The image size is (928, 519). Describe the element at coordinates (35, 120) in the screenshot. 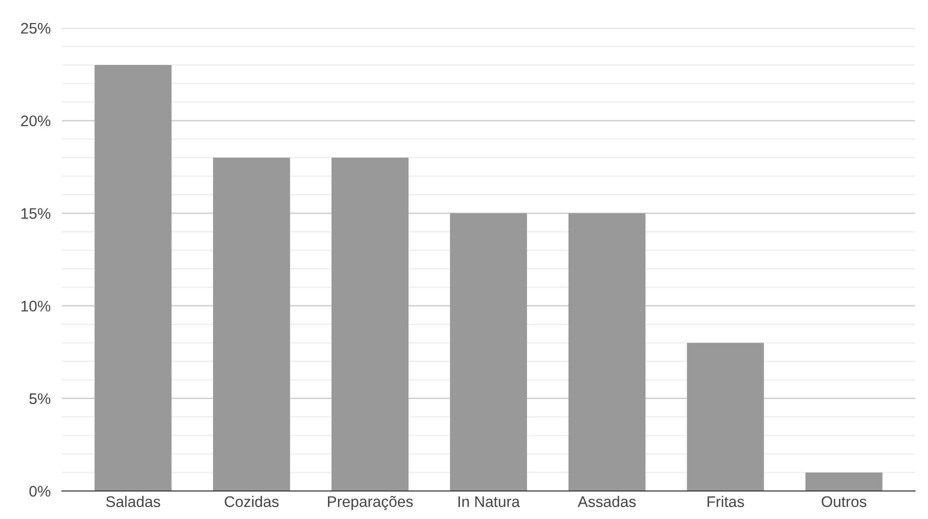

I see `y-tick-label: 20%` at that location.